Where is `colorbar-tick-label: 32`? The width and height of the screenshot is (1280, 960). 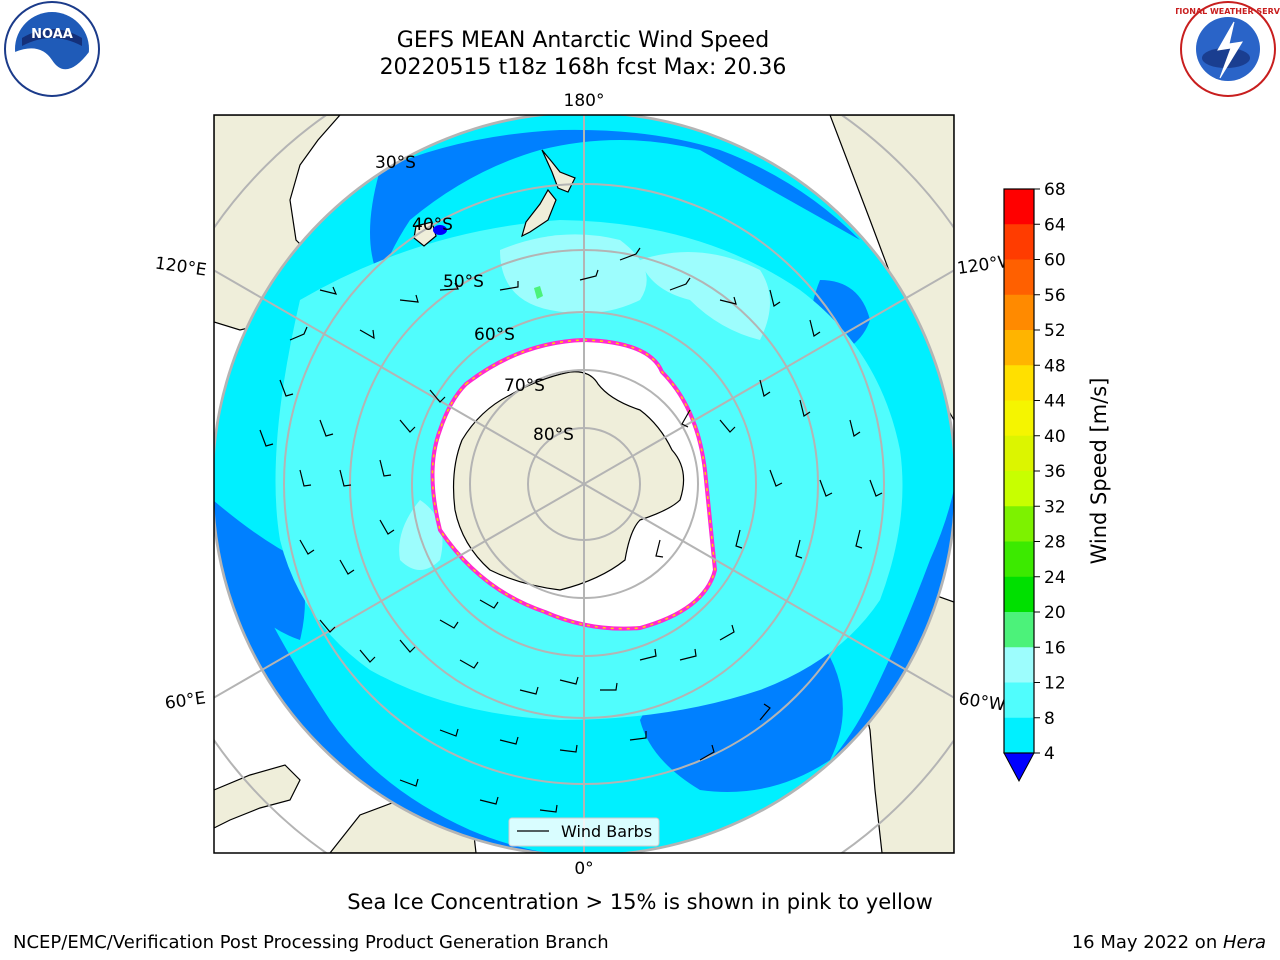 colorbar-tick-label: 32 is located at coordinates (1055, 507).